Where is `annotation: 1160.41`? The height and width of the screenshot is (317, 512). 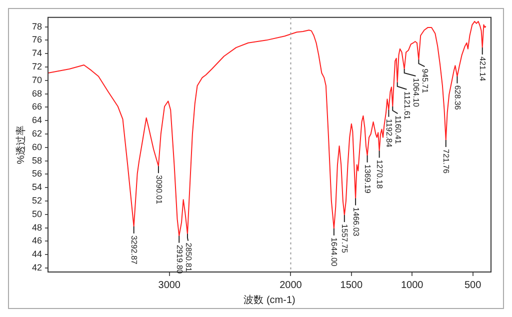 annotation: 1160.41 is located at coordinates (398, 130).